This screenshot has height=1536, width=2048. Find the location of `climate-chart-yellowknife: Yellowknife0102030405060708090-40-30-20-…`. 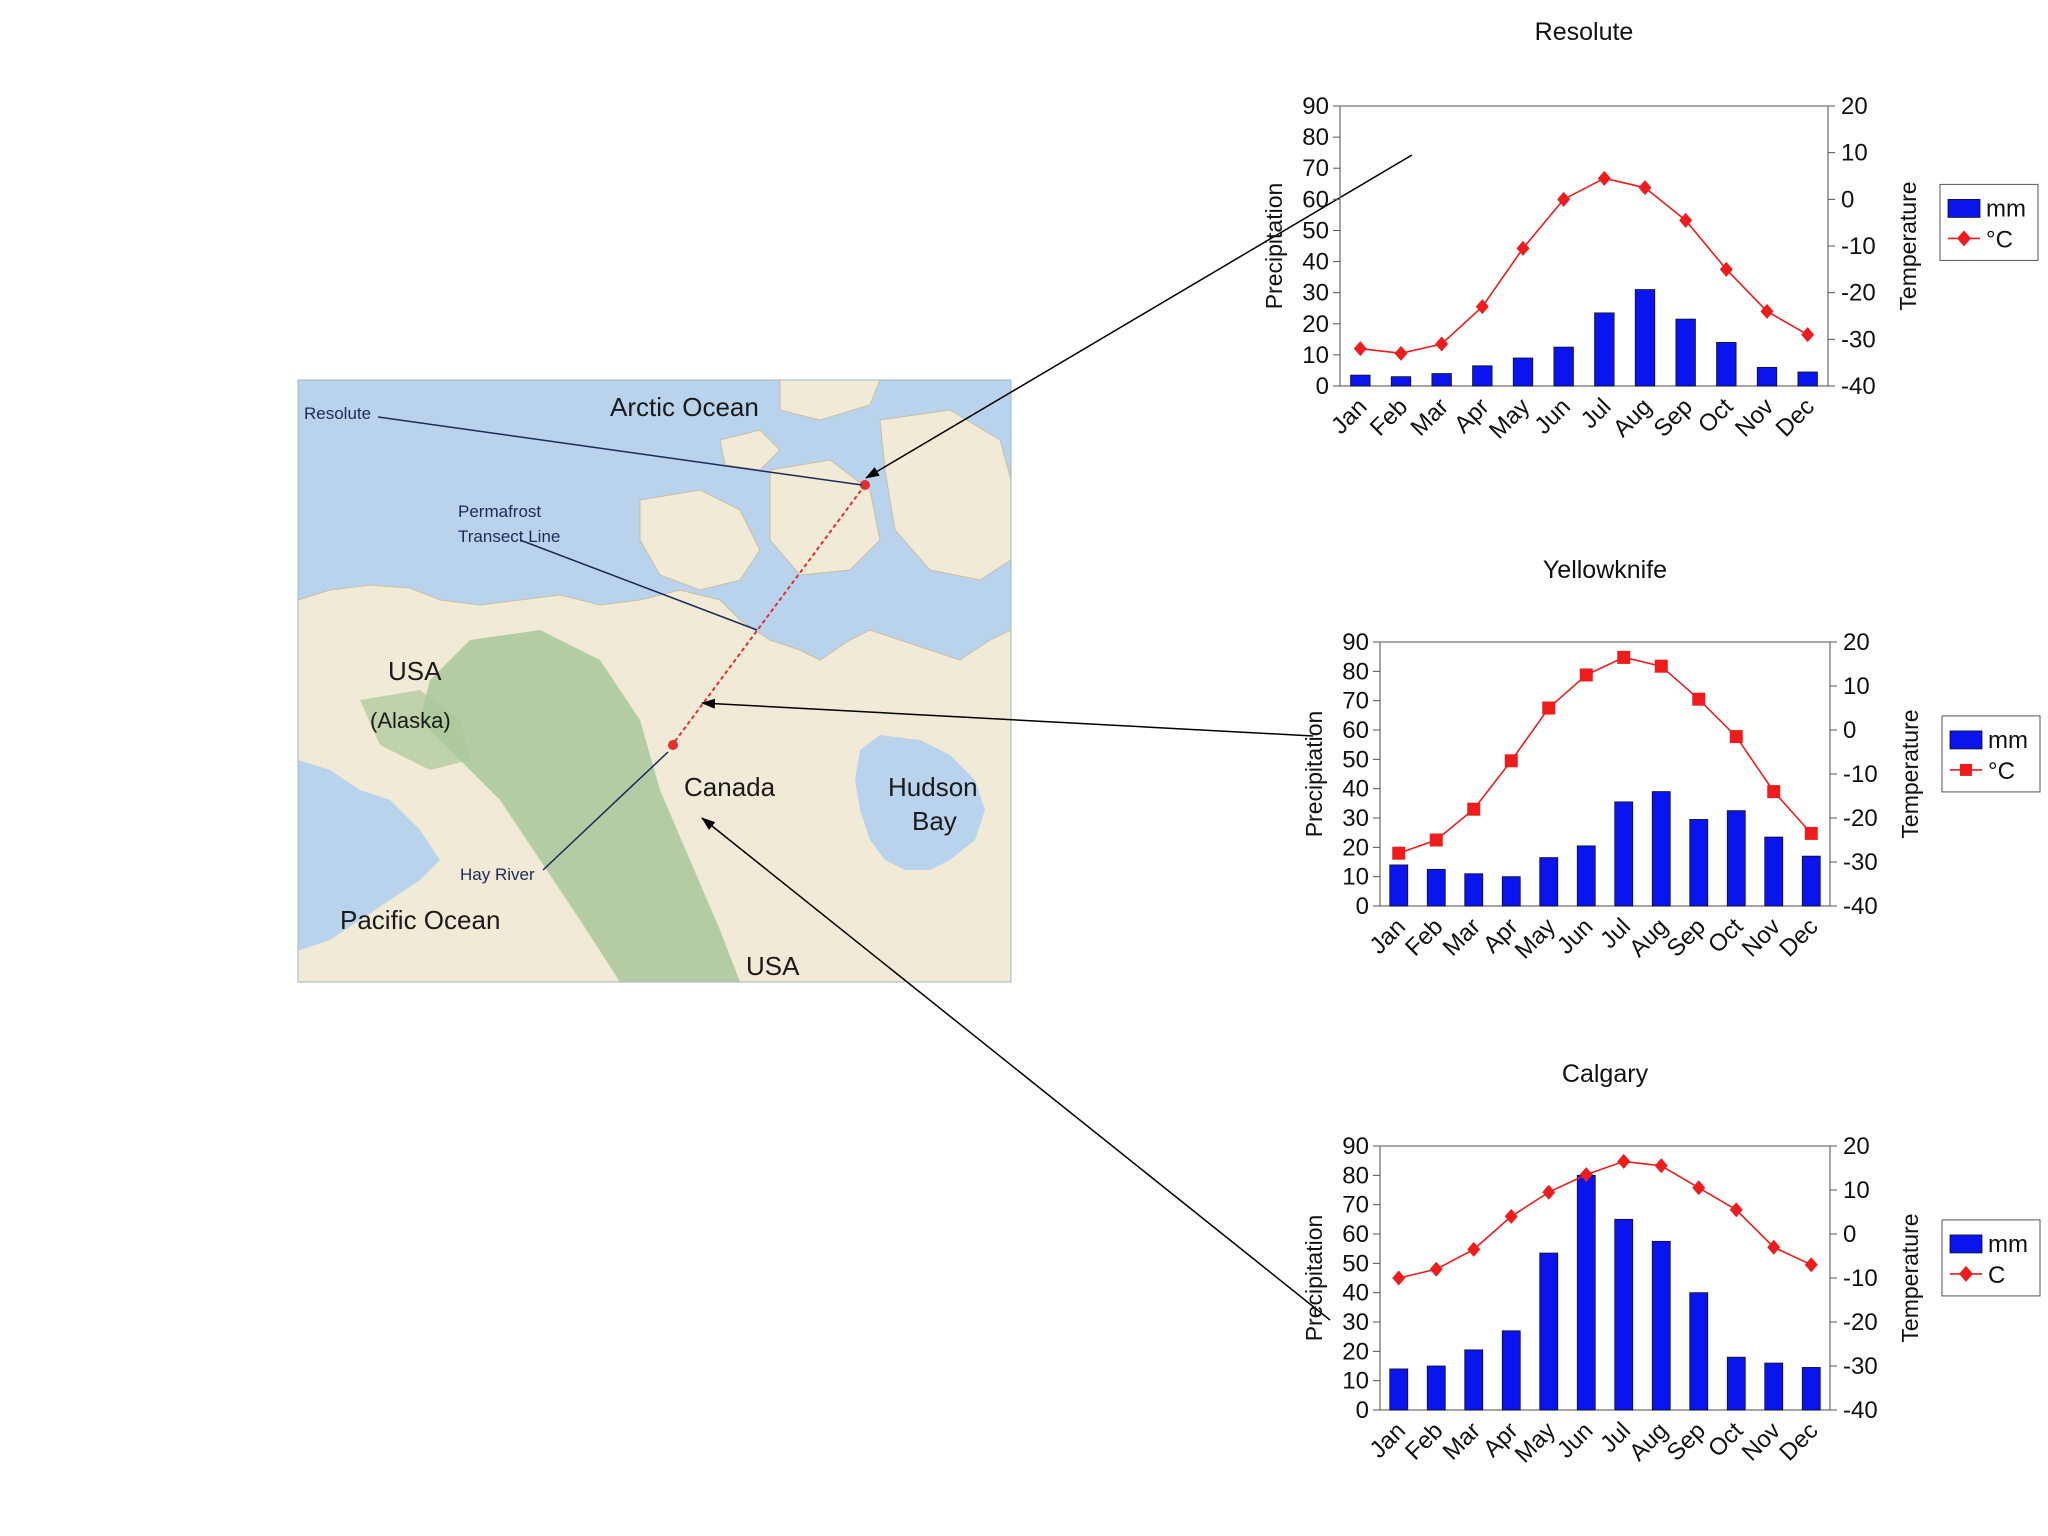

climate-chart-yellowknife: Yellowknife0102030405060708090-40-30-20-… is located at coordinates (1671, 760).